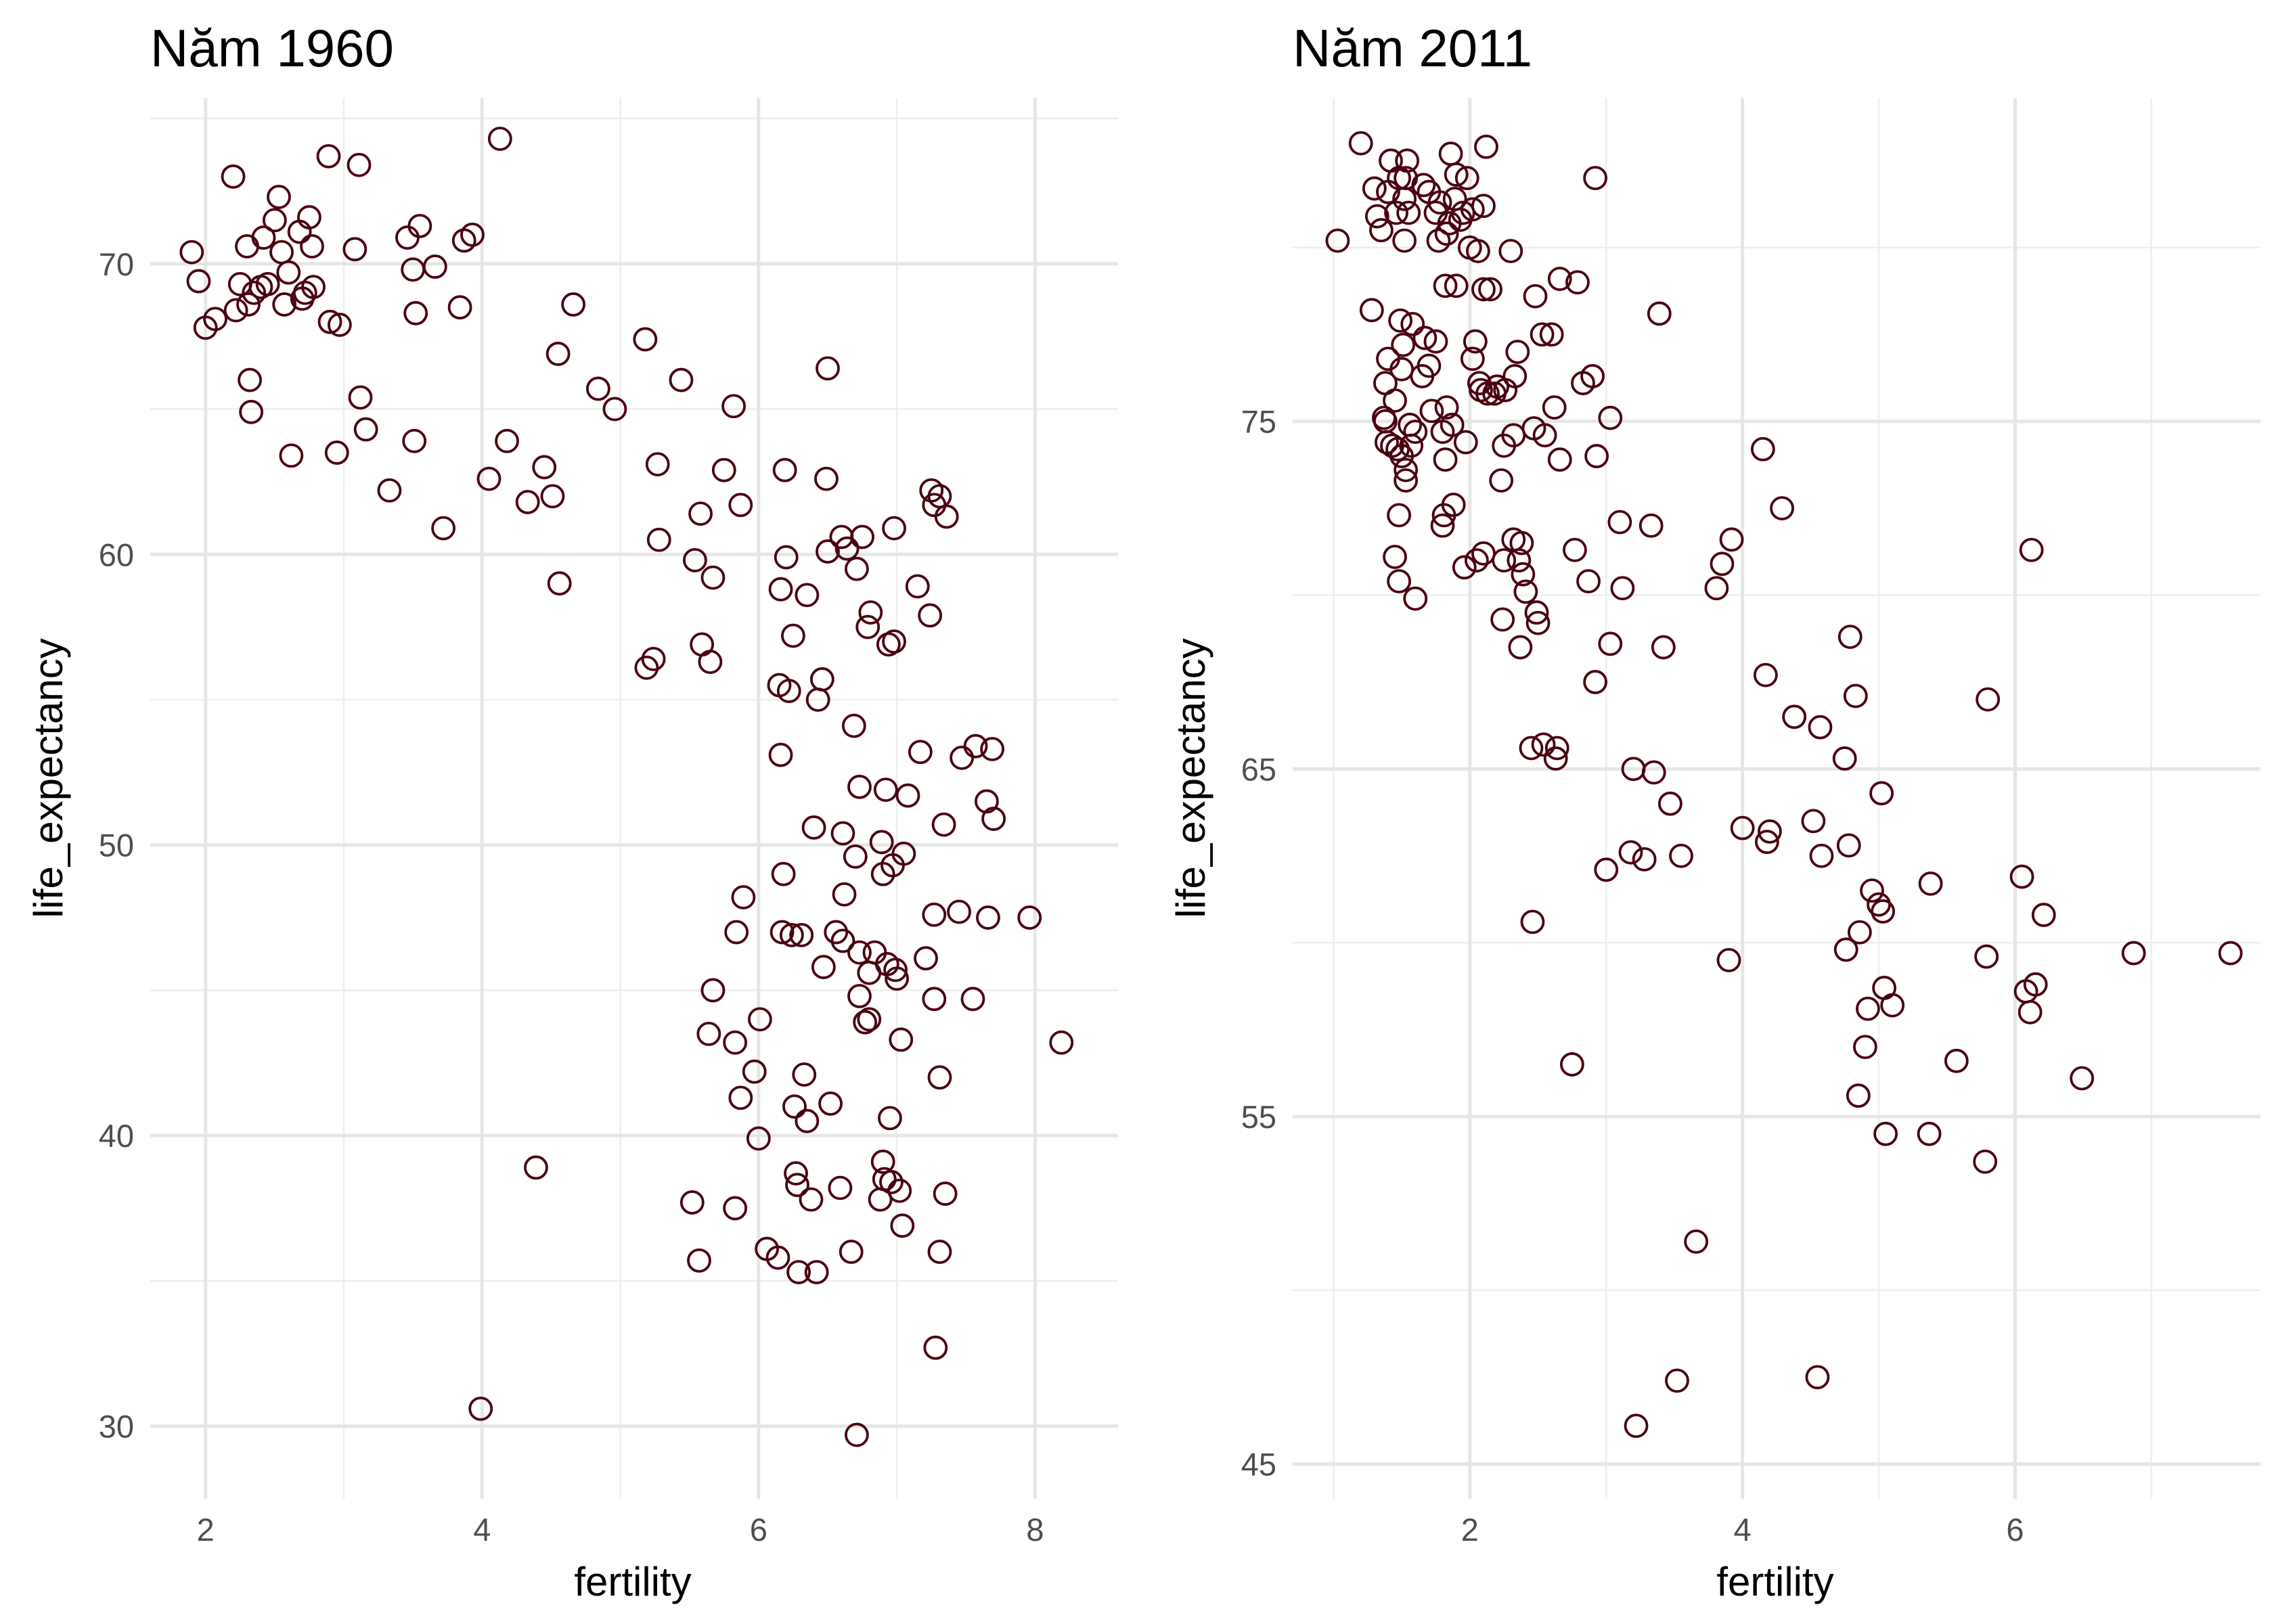 This screenshot has width=2274, height=1624. Describe the element at coordinates (116, 264) in the screenshot. I see `y-tick-label: 70` at that location.